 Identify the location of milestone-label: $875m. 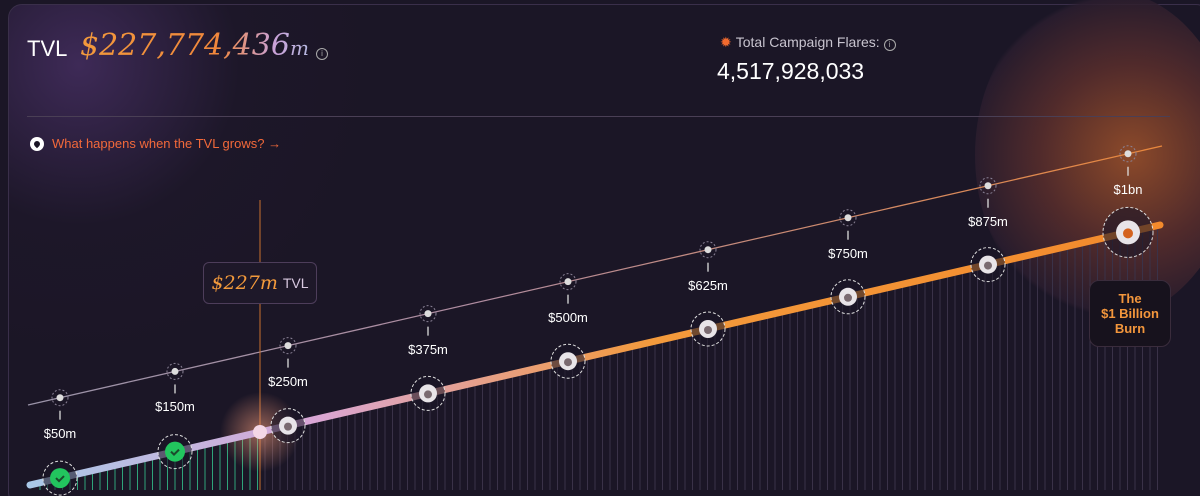
(988, 221).